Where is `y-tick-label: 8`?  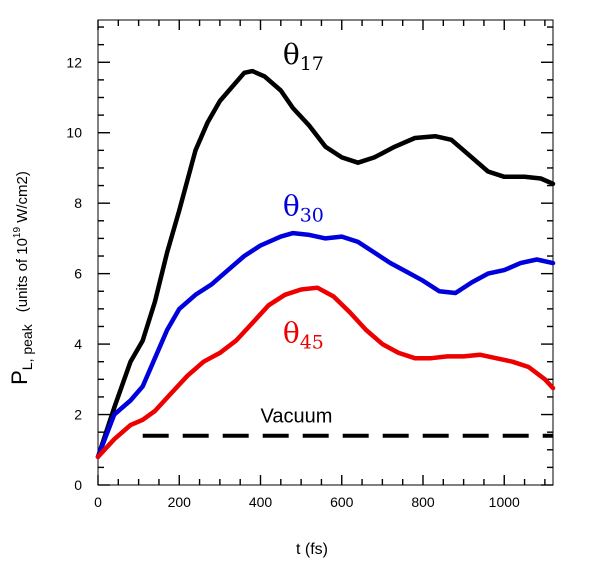 y-tick-label: 8 is located at coordinates (78, 203).